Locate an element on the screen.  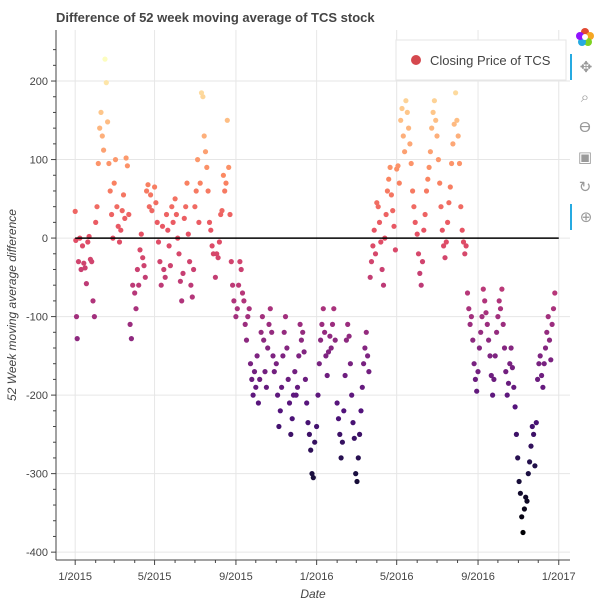
save-tool-icon: ▣ is located at coordinates (585, 157).